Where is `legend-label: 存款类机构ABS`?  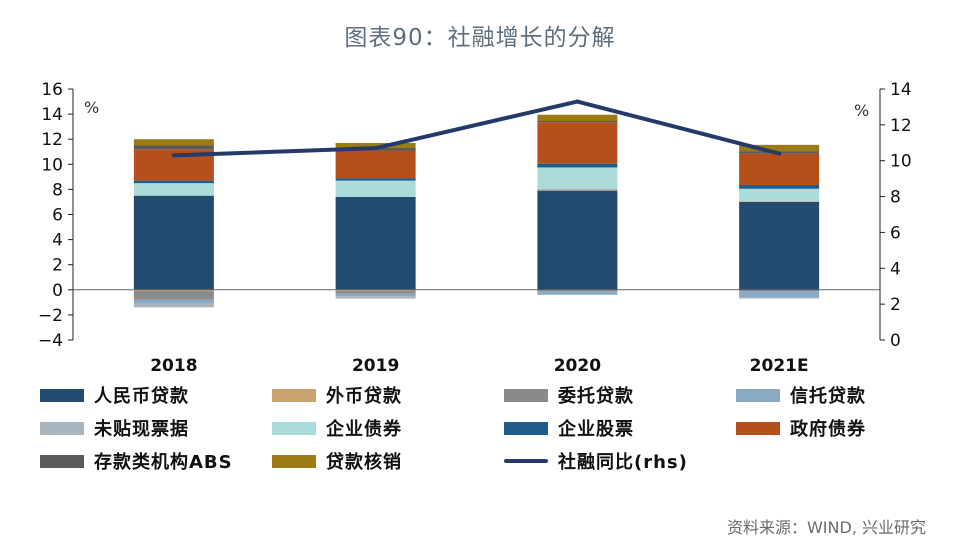 legend-label: 存款类机构ABS is located at coordinates (163, 462).